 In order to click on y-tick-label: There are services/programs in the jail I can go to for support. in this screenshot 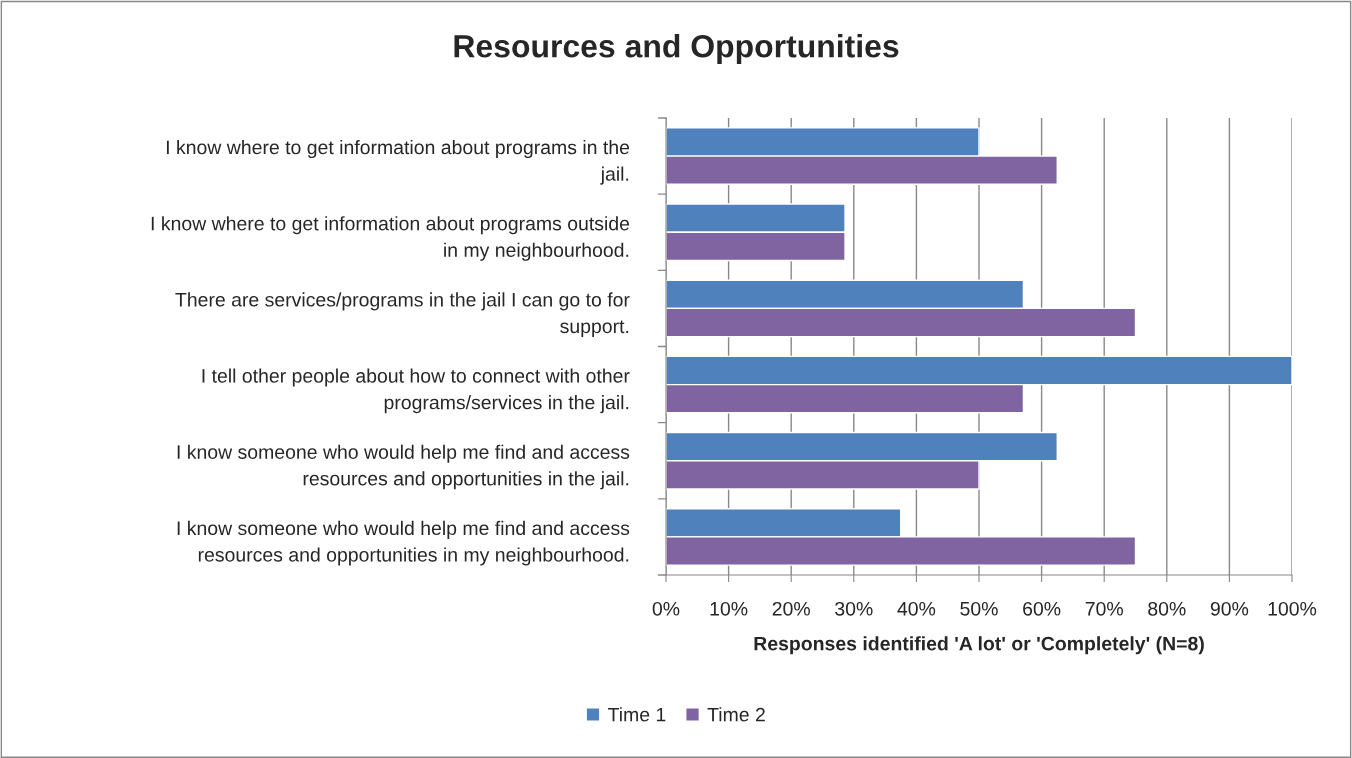, I will do `click(402, 315)`.